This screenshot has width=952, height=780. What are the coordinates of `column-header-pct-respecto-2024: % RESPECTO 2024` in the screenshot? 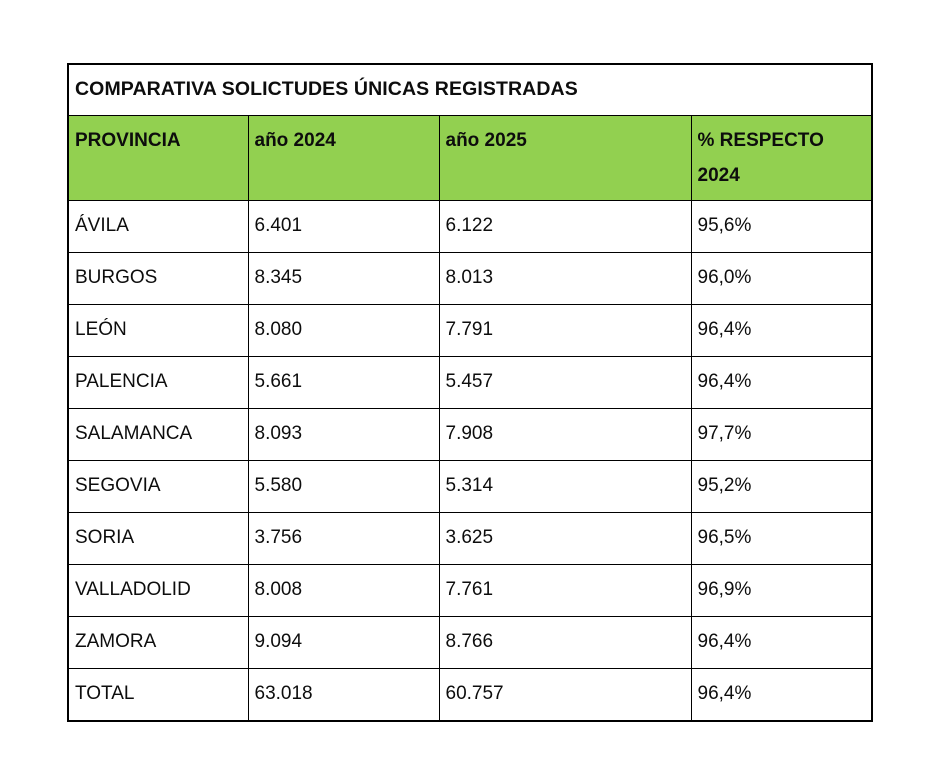 It's located at (781, 158).